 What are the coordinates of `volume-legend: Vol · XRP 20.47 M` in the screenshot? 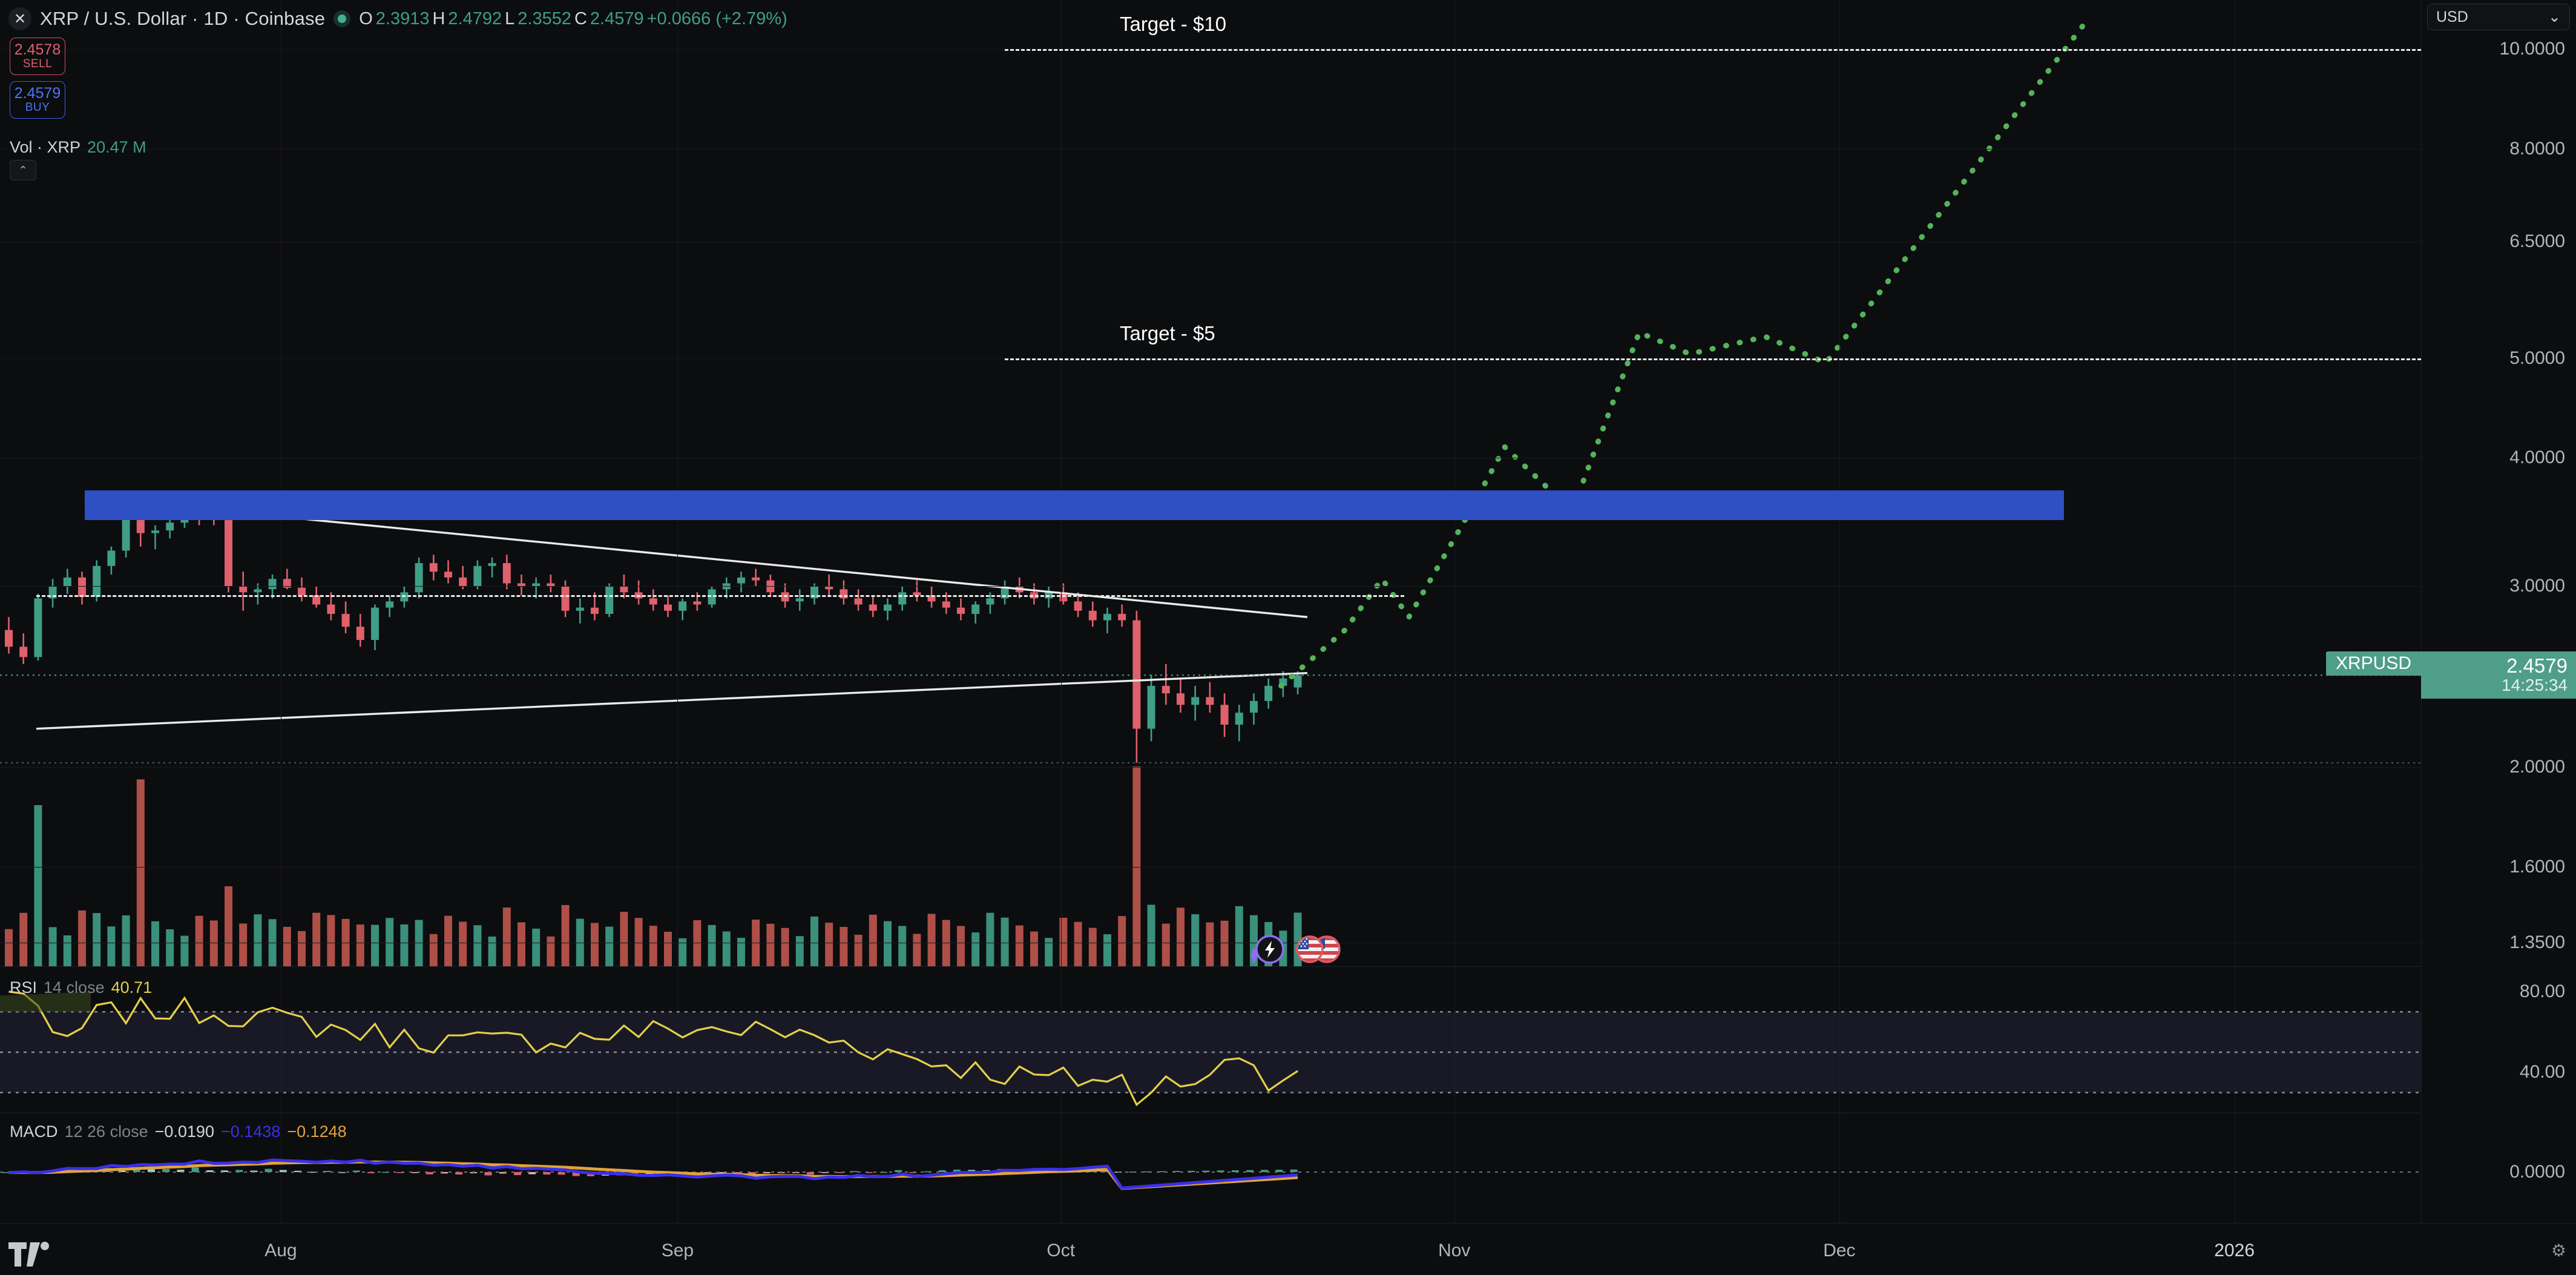 It's located at (78, 148).